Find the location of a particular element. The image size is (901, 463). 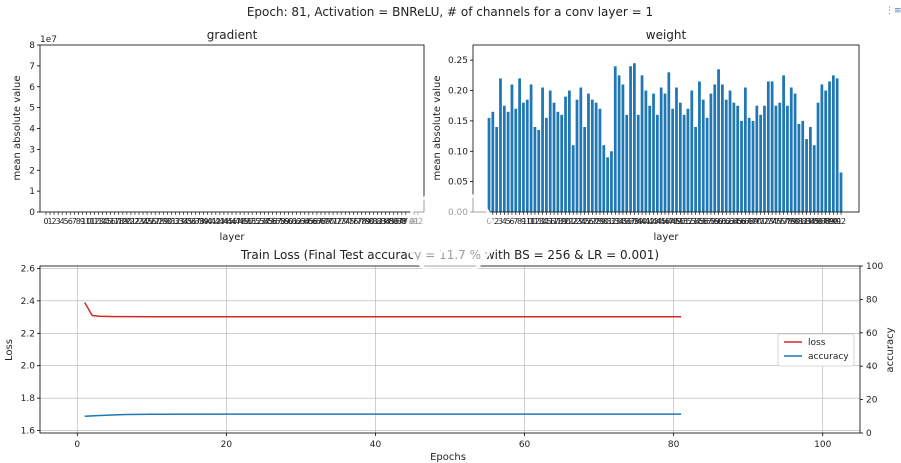

weight-xtick-label: 67 is located at coordinates (745, 221).